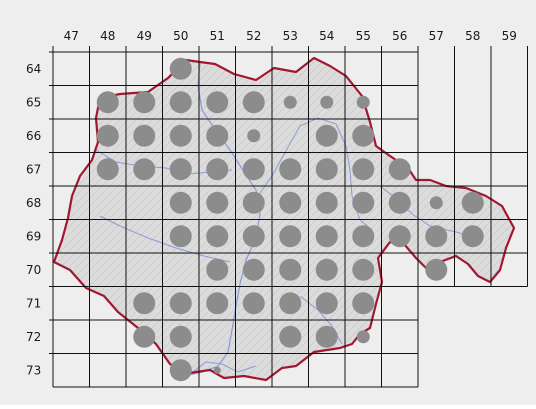 The width and height of the screenshot is (536, 409). I want to click on column-label: 47, so click(71, 36).